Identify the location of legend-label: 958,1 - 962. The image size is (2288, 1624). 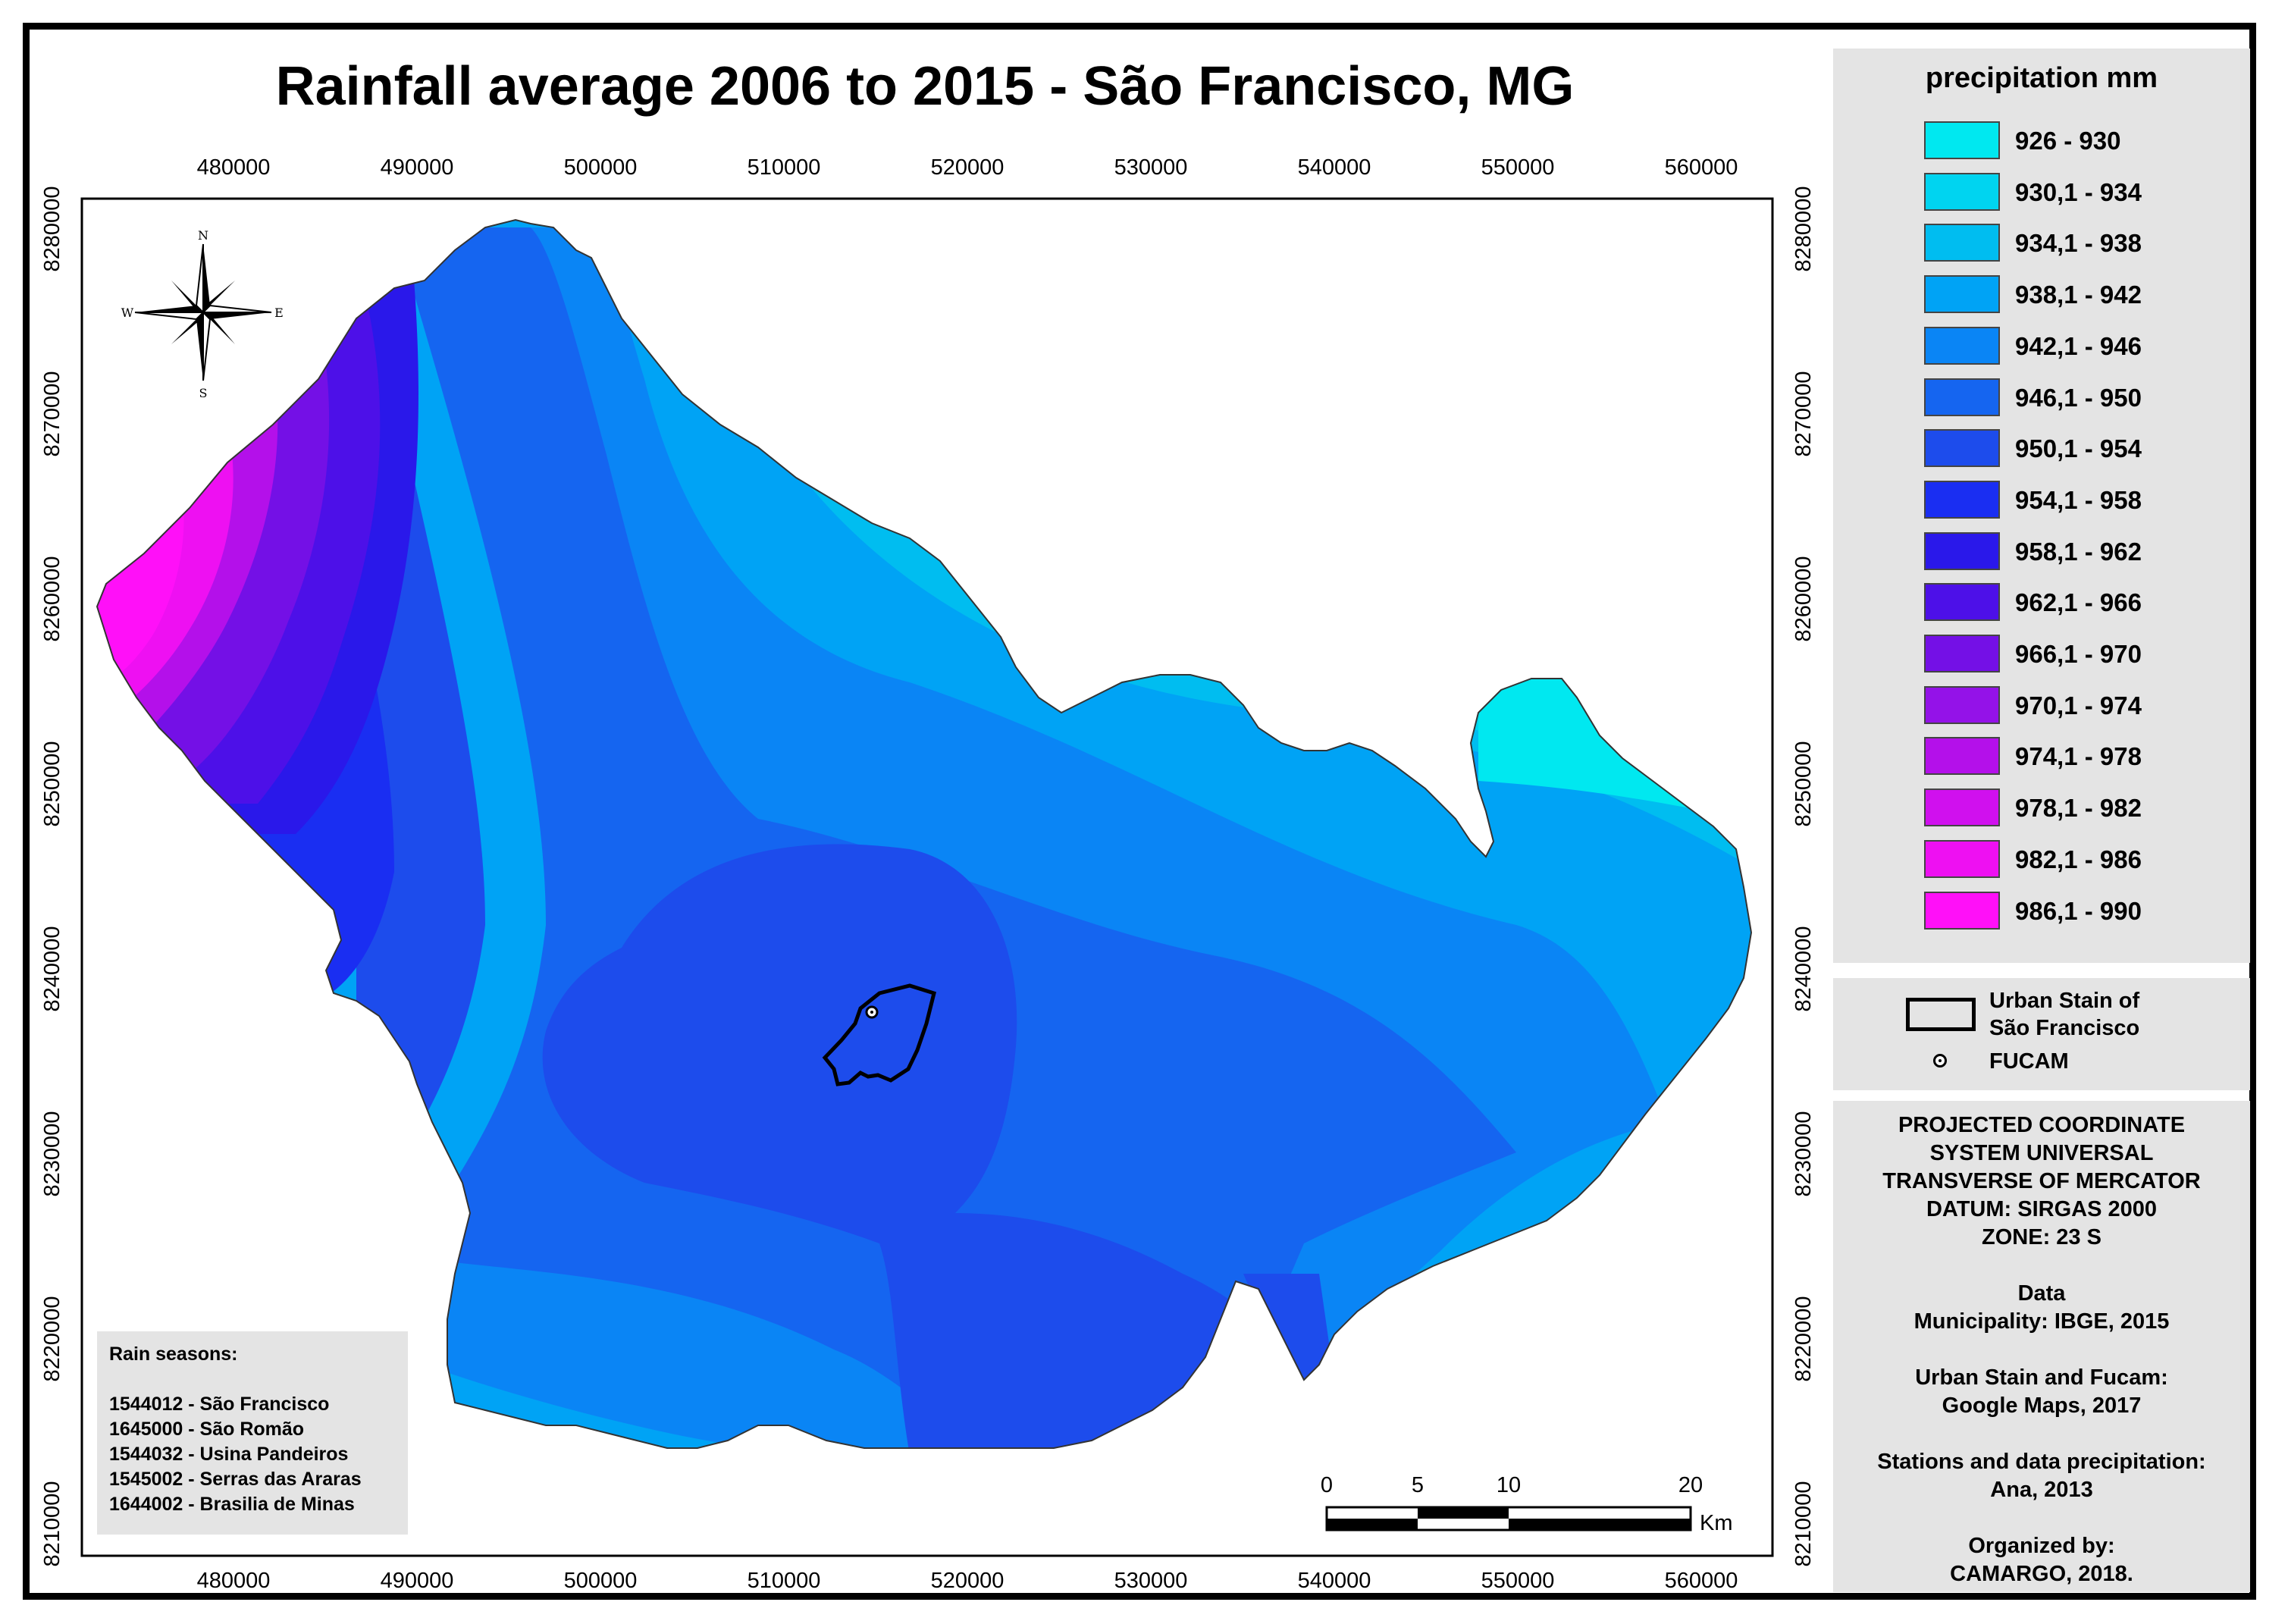
(2078, 551).